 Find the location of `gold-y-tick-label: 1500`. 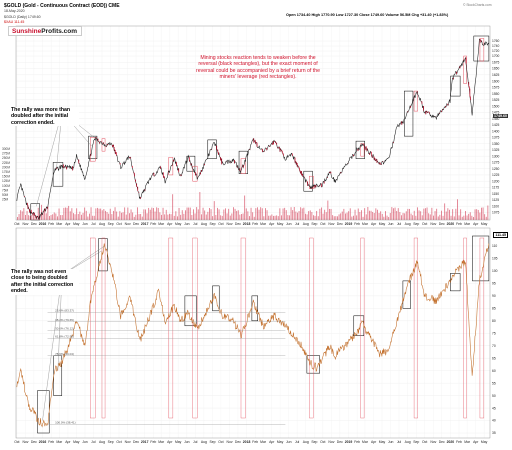

gold-y-tick-label: 1500 is located at coordinates (496, 106).